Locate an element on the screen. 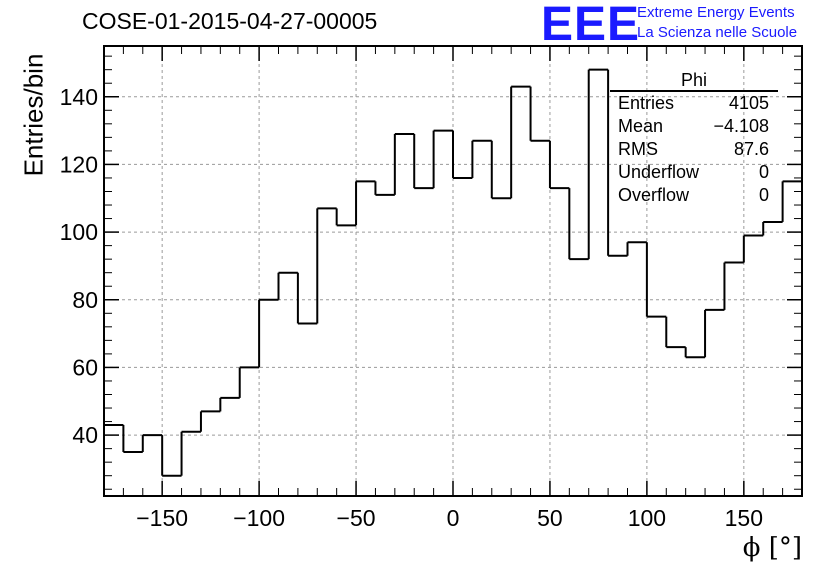 The width and height of the screenshot is (836, 572). stats-row: Entries 4105 is located at coordinates (694, 103).